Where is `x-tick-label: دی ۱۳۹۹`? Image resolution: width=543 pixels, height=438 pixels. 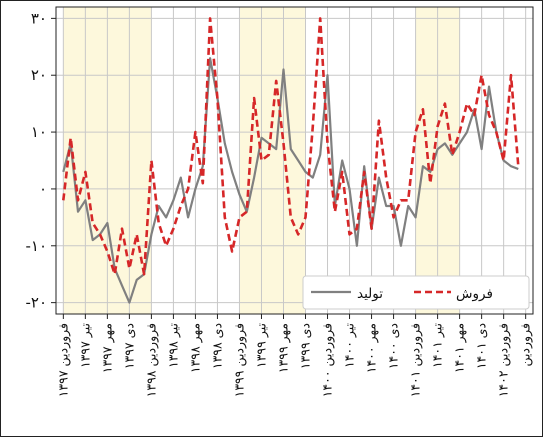 x-tick-label: دی ۱۳۹۹ is located at coordinates (305, 346).